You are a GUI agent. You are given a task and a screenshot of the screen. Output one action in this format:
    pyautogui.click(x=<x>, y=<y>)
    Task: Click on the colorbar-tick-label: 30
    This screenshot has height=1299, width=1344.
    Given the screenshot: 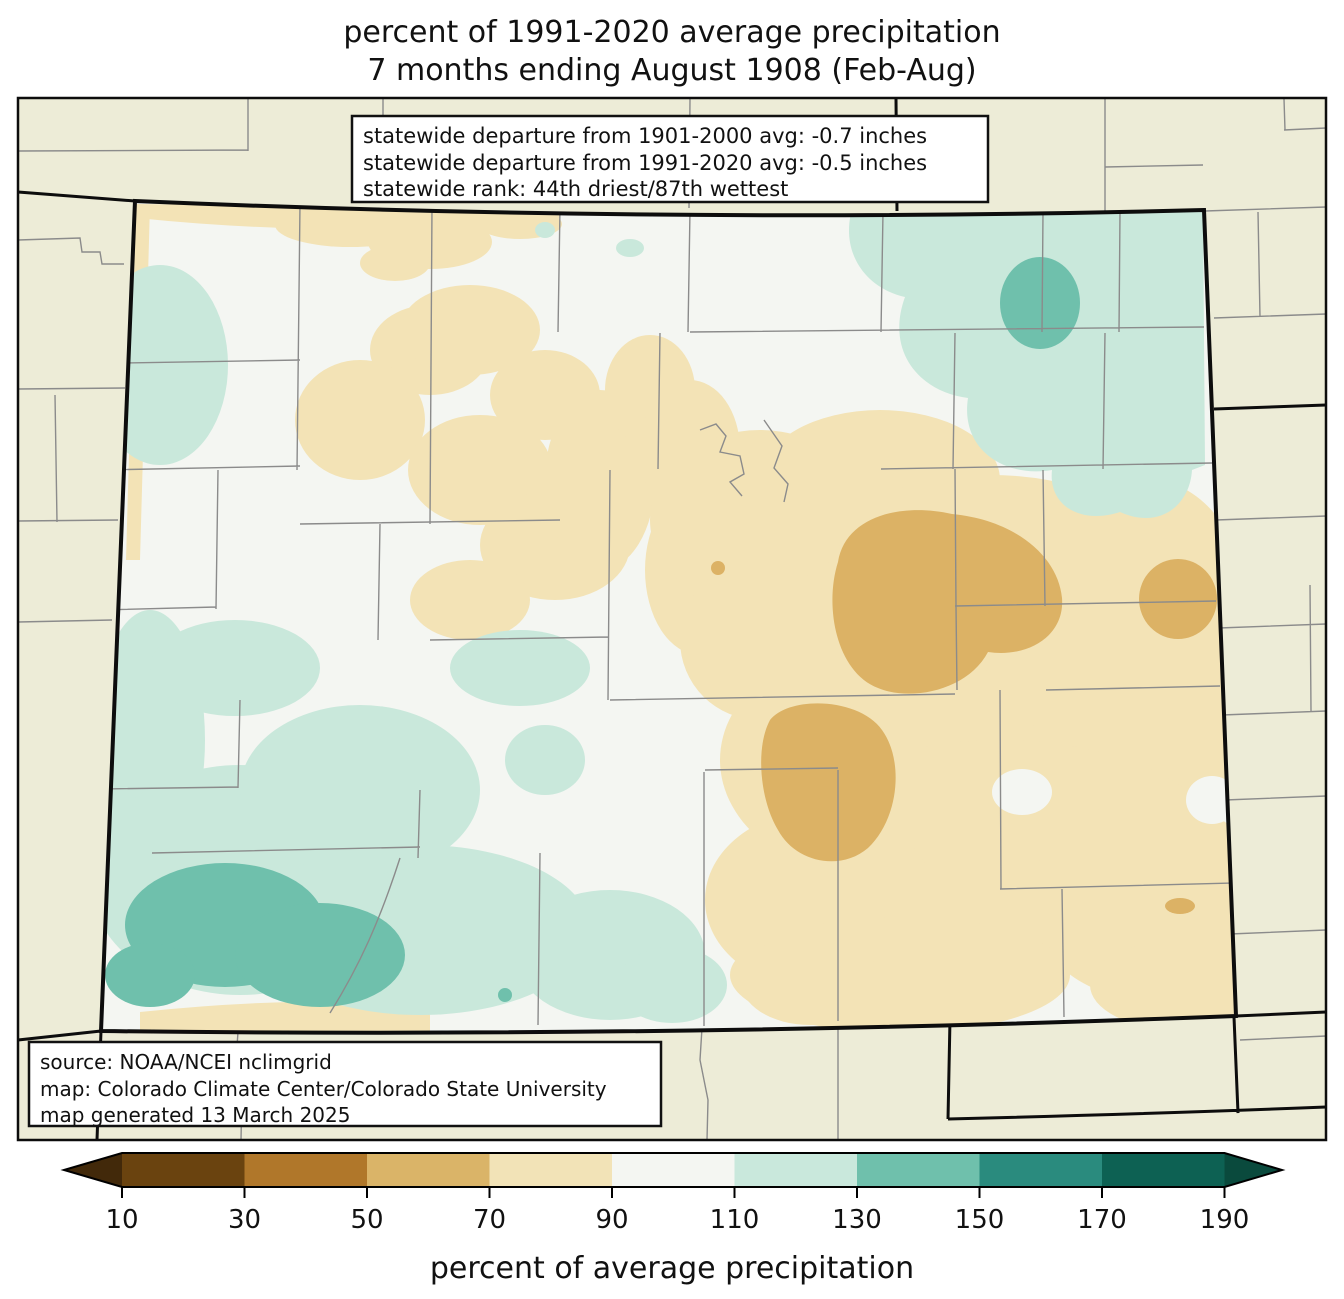 What is the action you would take?
    pyautogui.click(x=244, y=1220)
    